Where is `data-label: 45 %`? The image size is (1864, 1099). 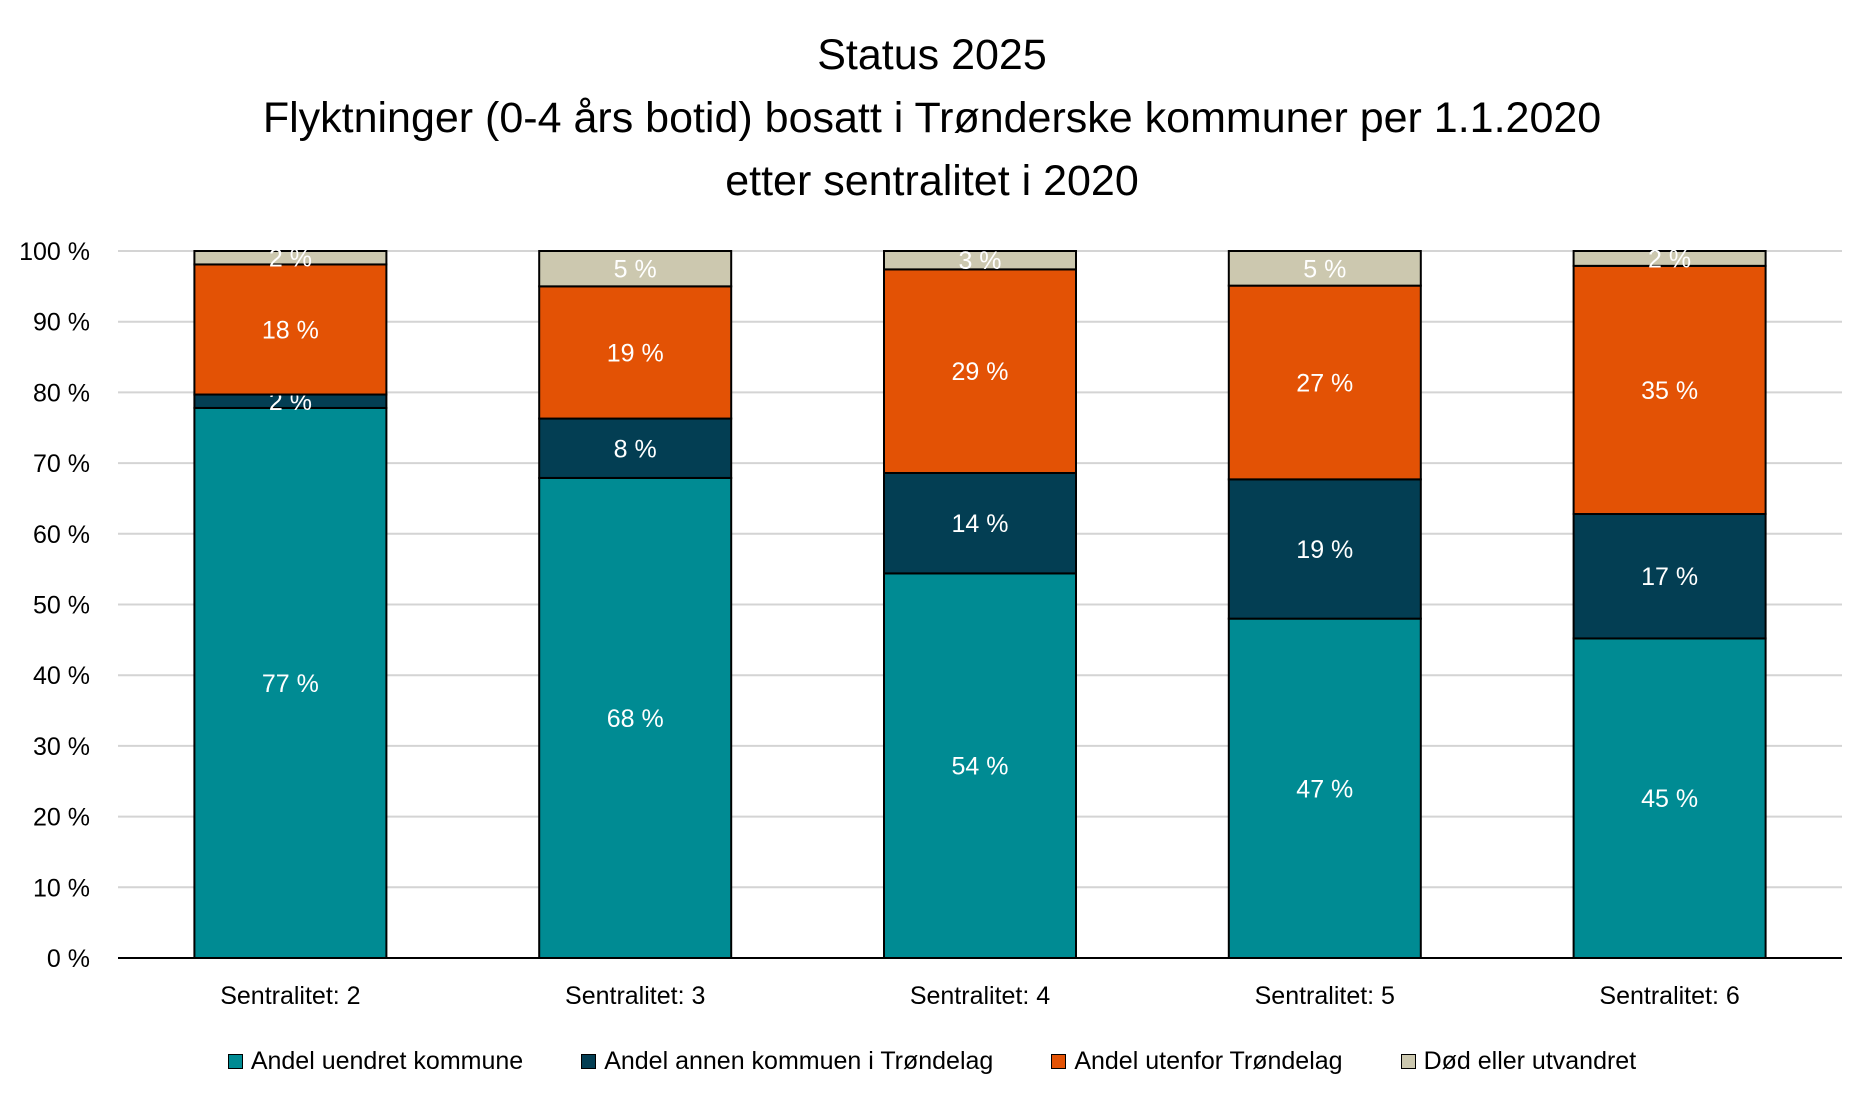
data-label: 45 % is located at coordinates (1669, 799).